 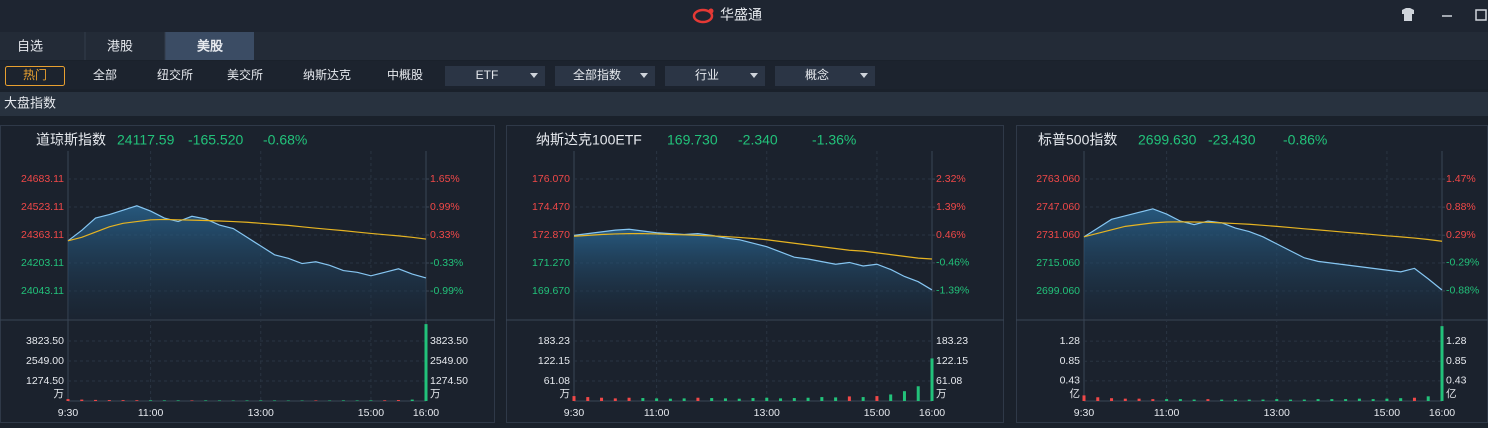 I want to click on y2-tick-label: 0.46%, so click(x=951, y=235).